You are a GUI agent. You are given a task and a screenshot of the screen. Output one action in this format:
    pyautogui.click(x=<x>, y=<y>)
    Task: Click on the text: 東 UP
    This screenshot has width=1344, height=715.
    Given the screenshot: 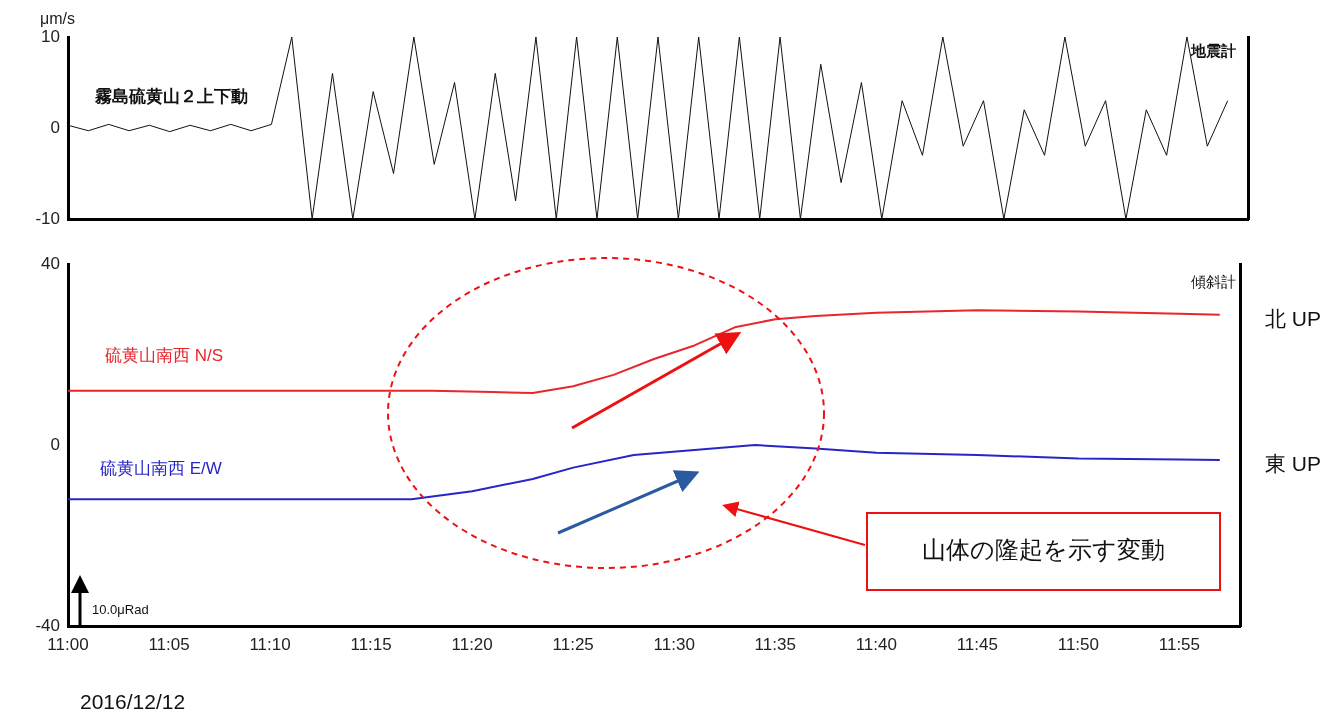 What is the action you would take?
    pyautogui.click(x=1293, y=463)
    